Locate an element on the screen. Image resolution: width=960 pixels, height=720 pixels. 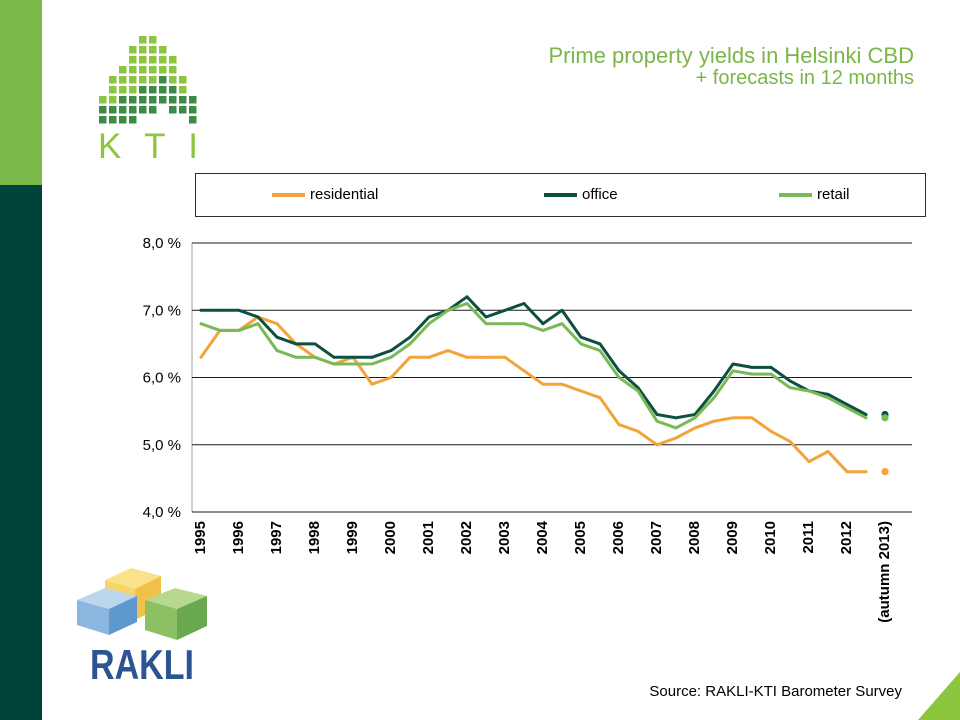
kti-building-icon is located at coordinates (148, 80).